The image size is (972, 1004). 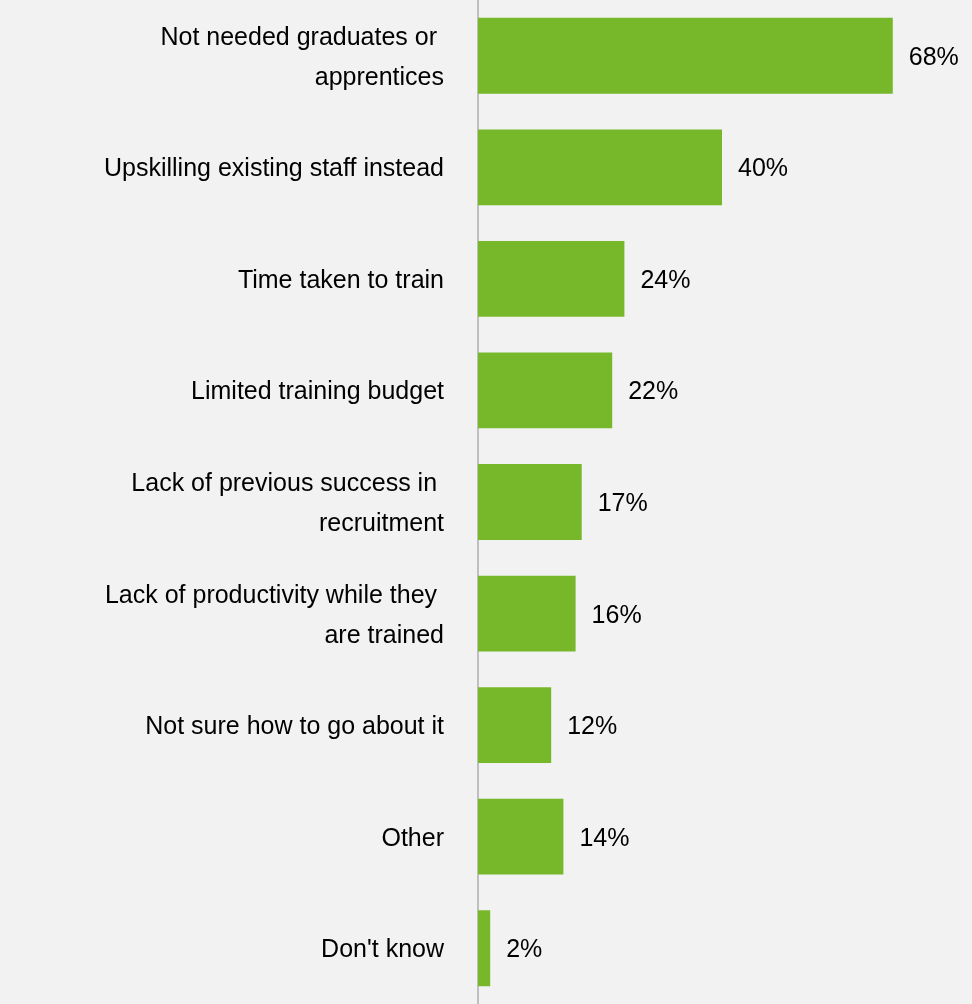 What do you see at coordinates (302, 55) in the screenshot?
I see `y-tick-label: Not needed graduates or apprentices` at bounding box center [302, 55].